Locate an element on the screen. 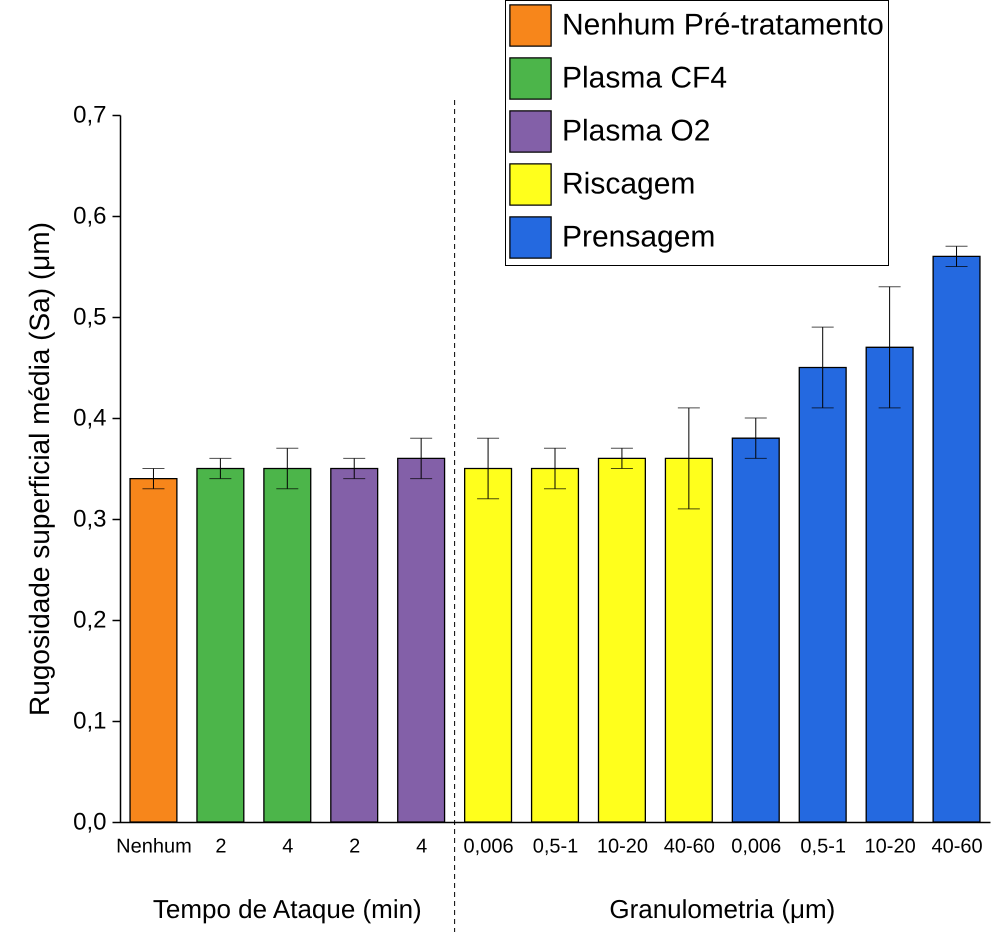 This screenshot has height=933, width=995. legend-label: Nenhum Pré-tratamento is located at coordinates (723, 25).